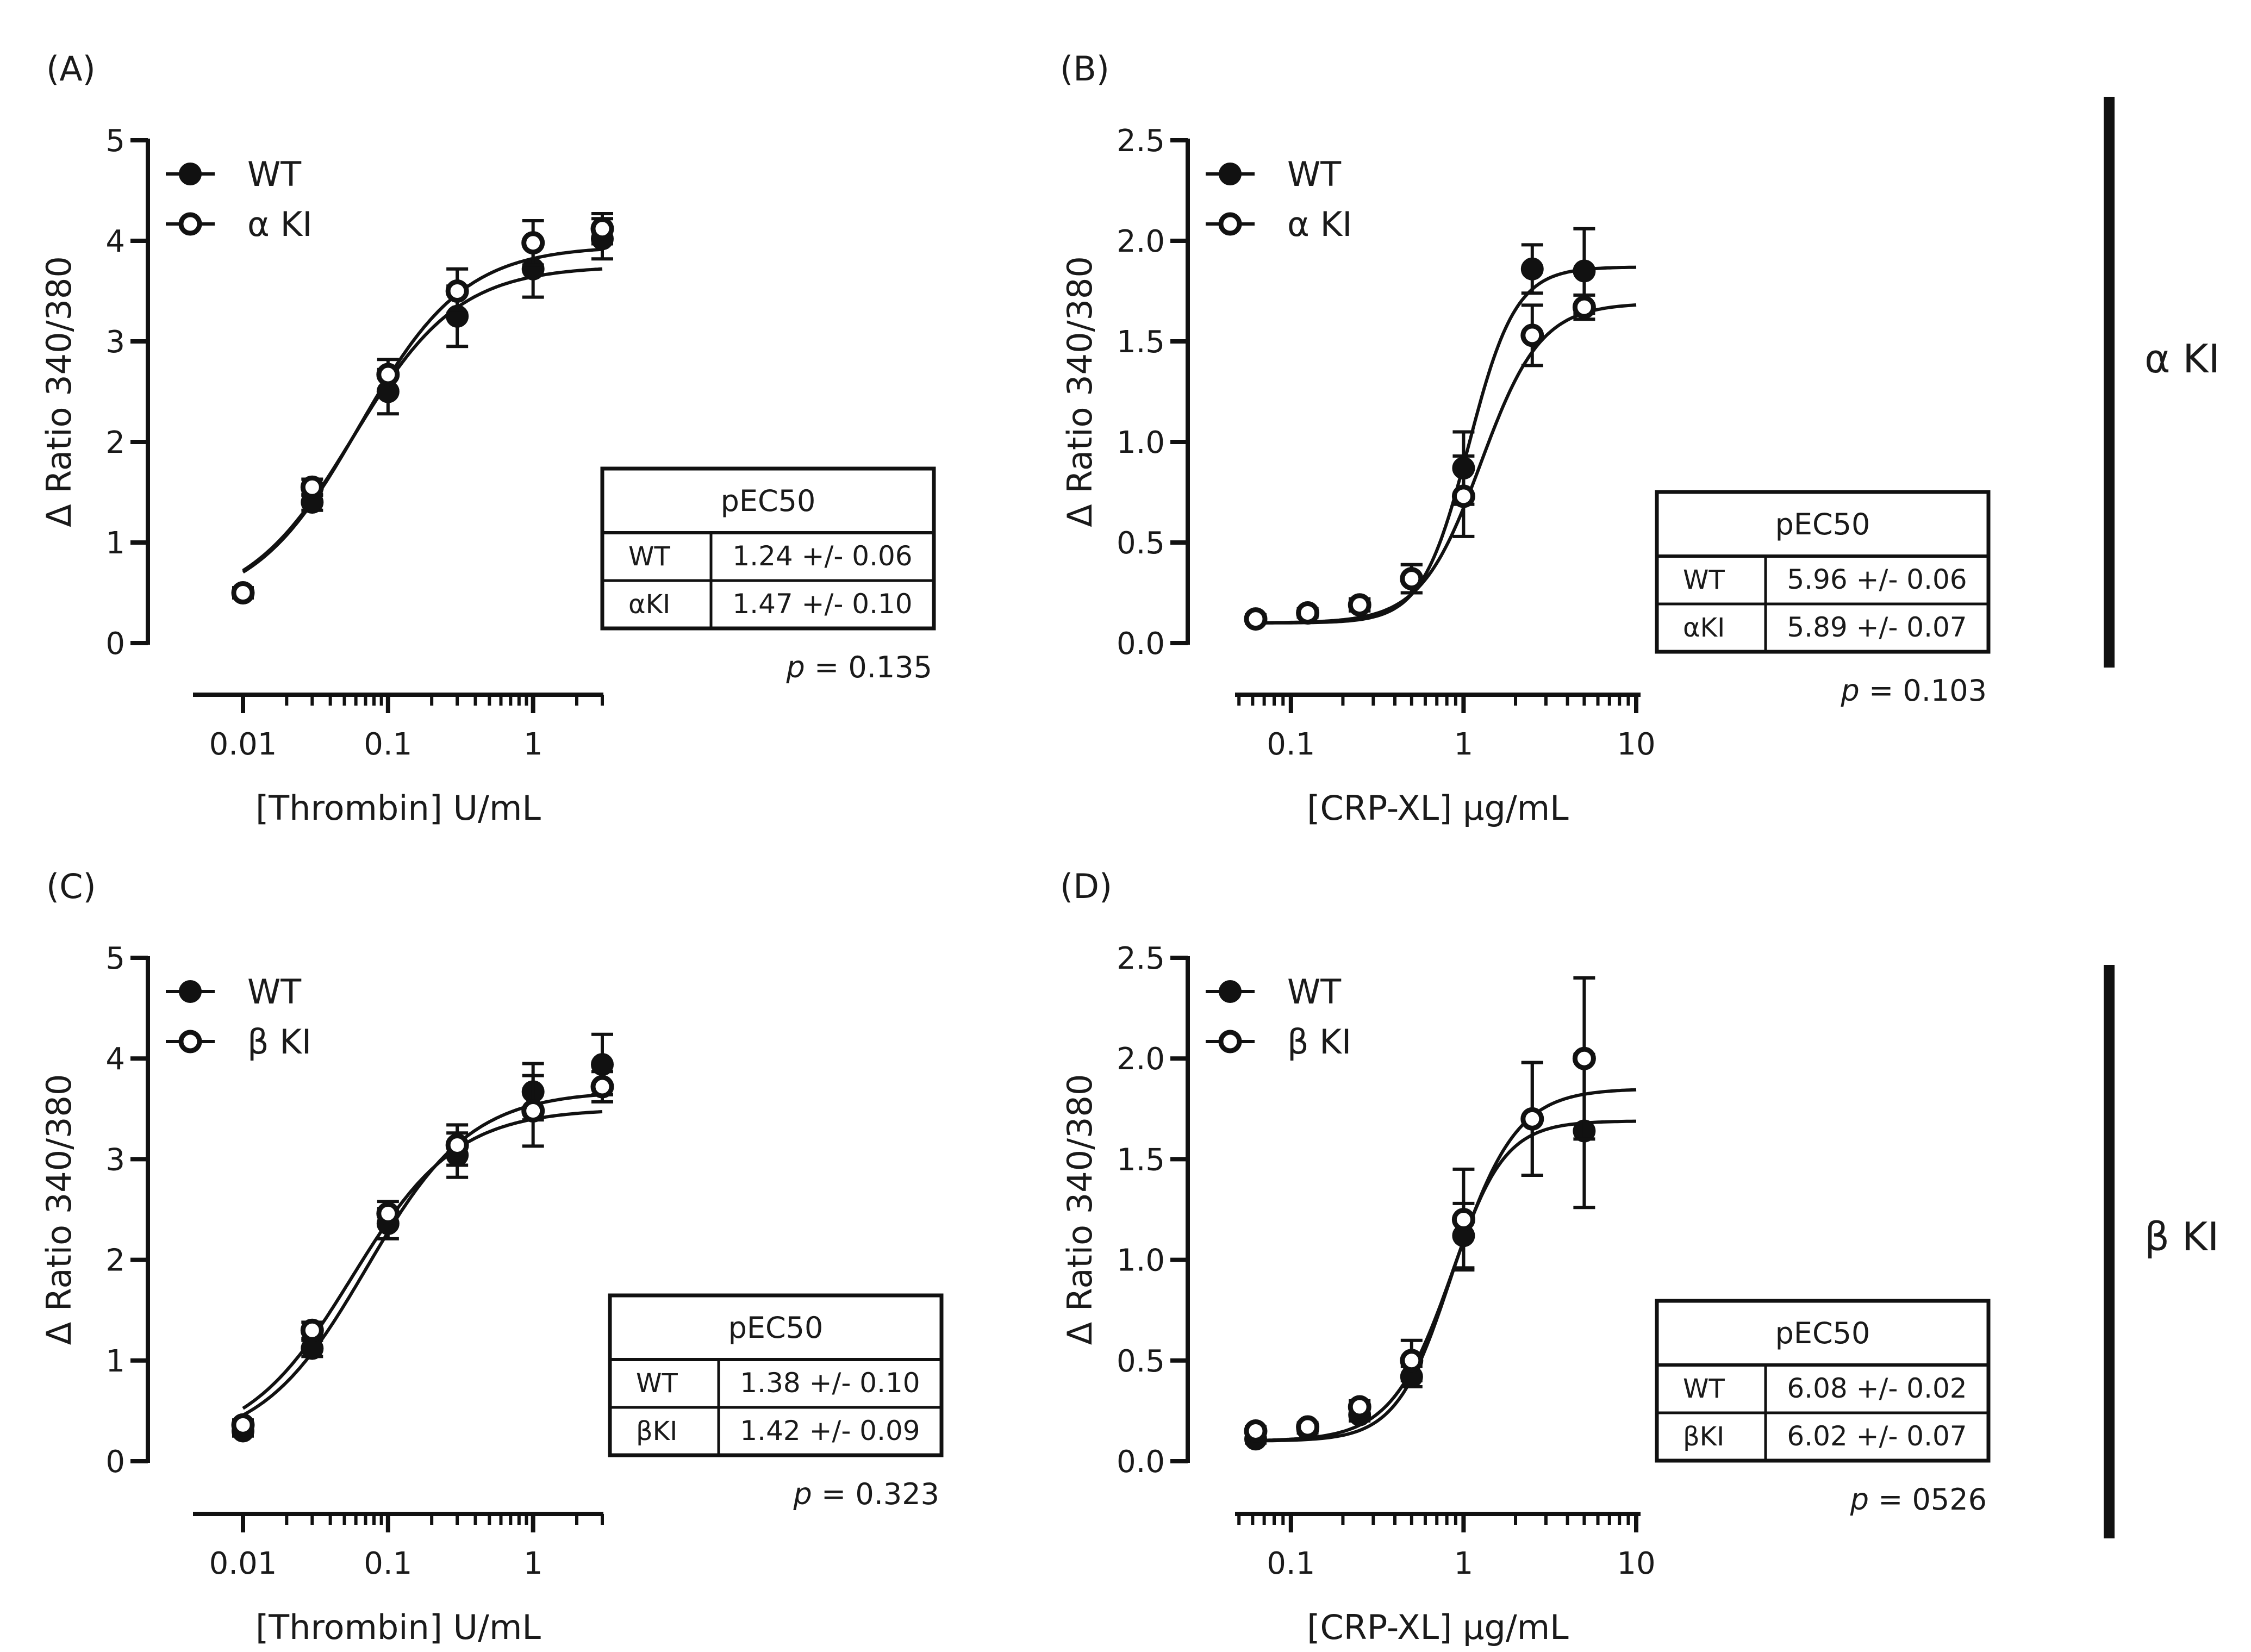 This screenshot has width=2251, height=1652. I want to click on pec50-row-value: 6.02 +/- 0.07, so click(1877, 1436).